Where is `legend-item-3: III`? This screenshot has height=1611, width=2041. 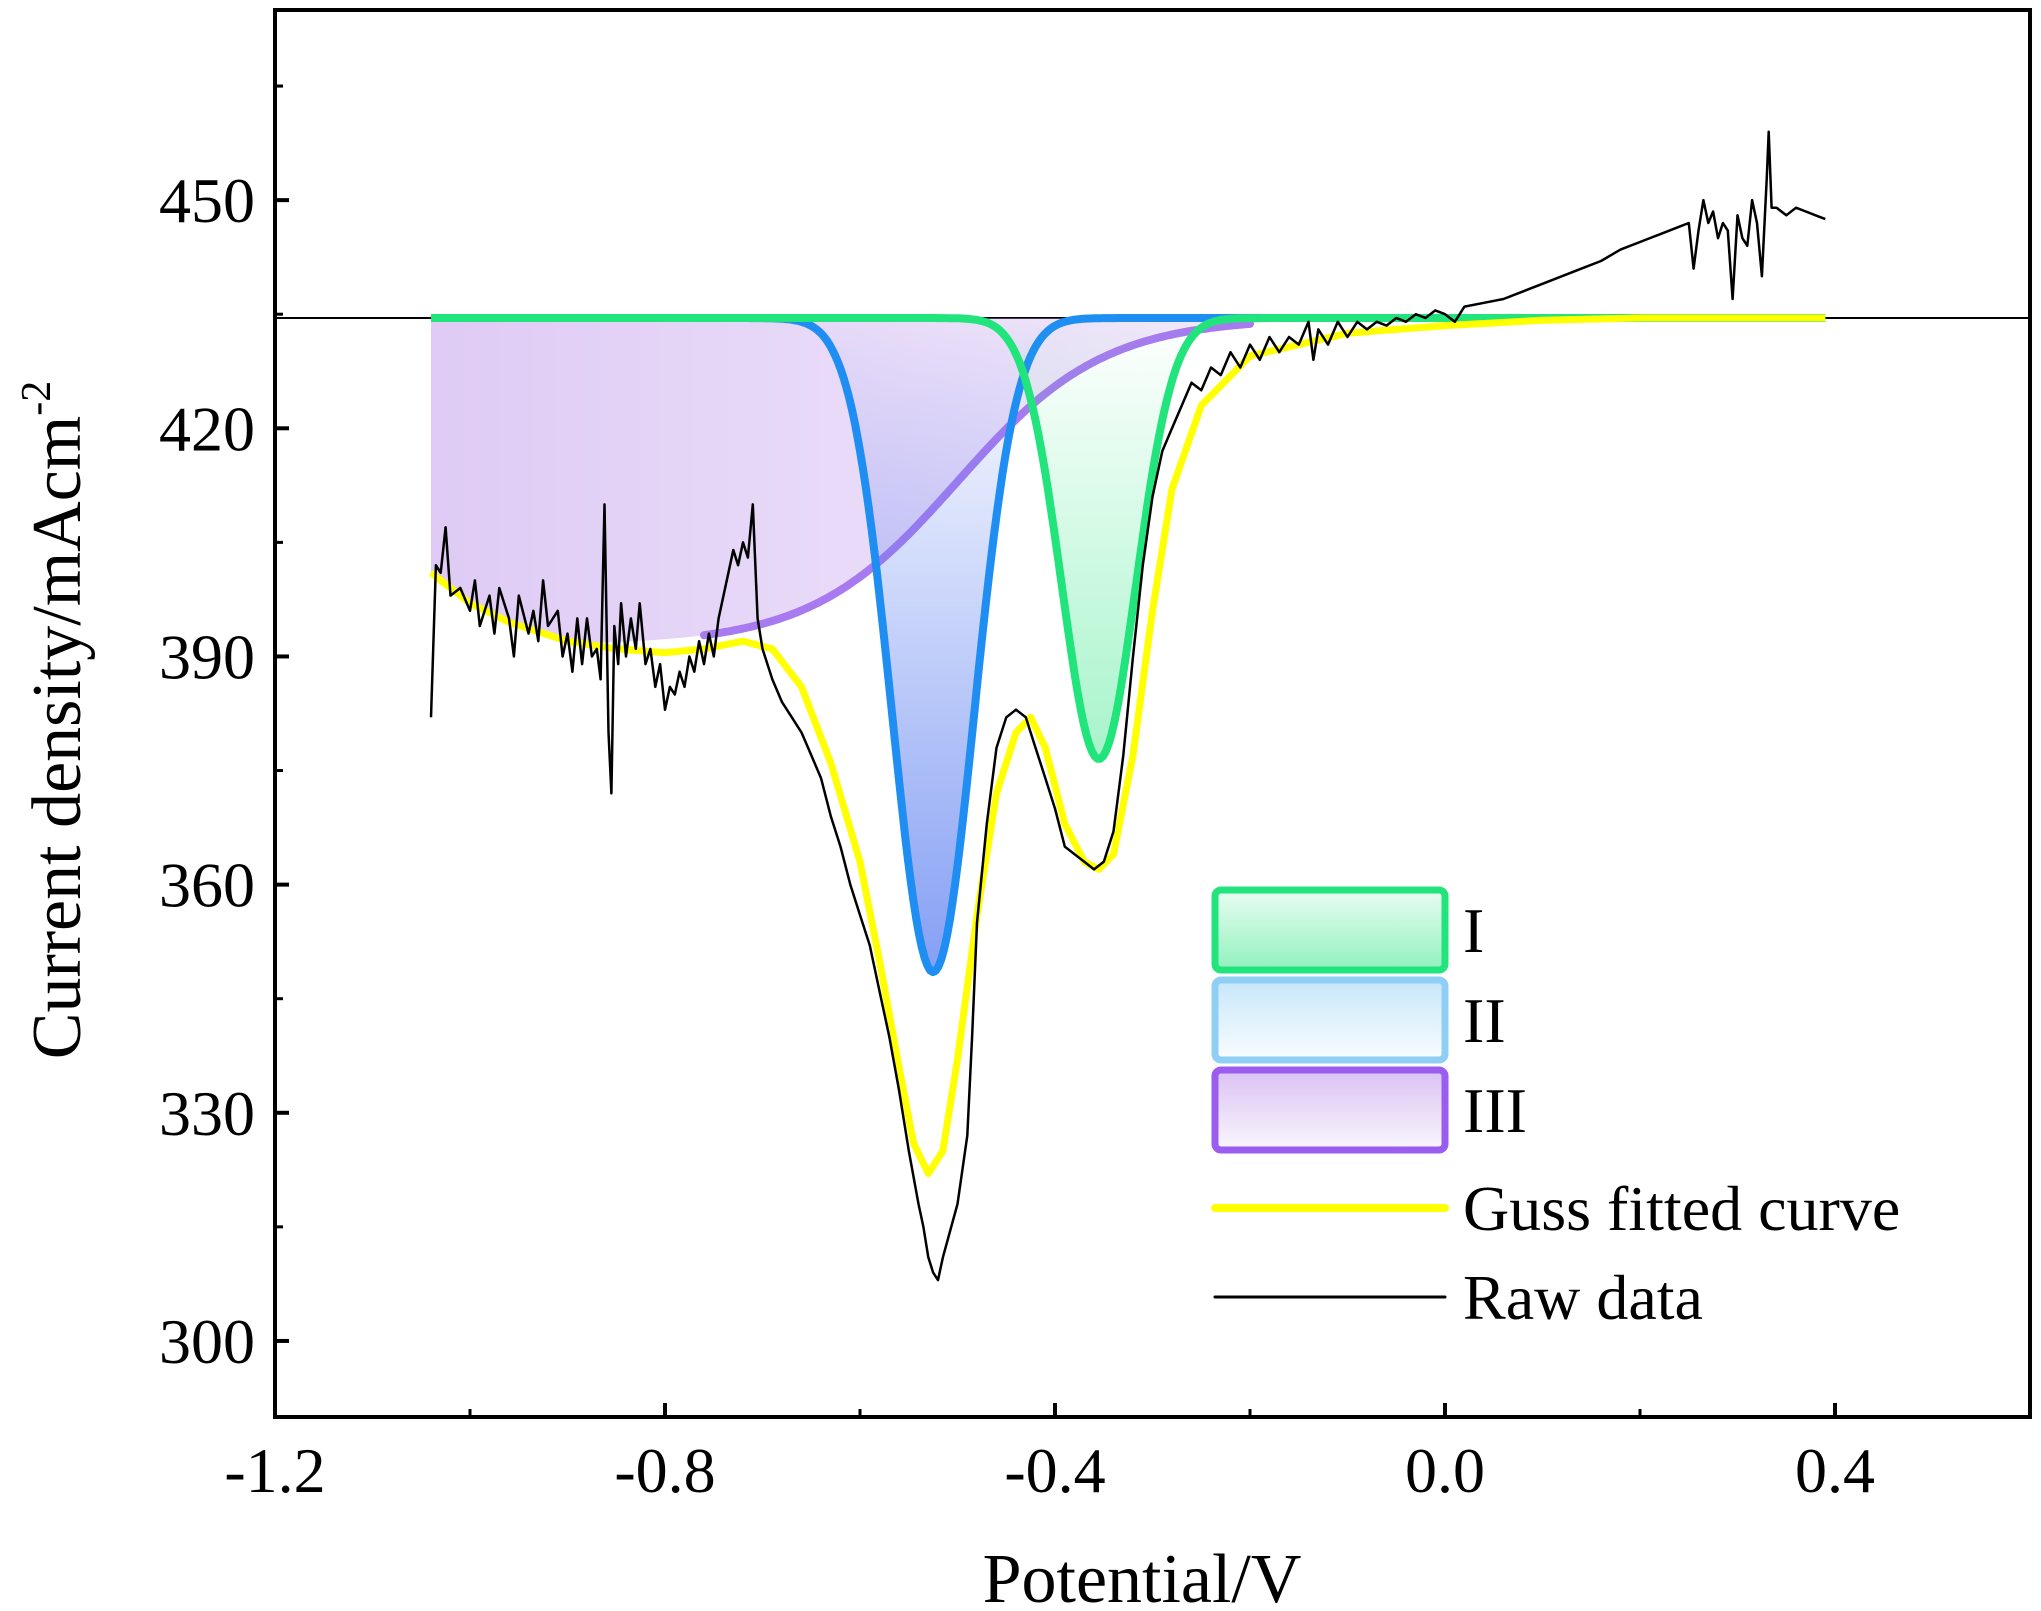 legend-item-3: III is located at coordinates (1369, 1110).